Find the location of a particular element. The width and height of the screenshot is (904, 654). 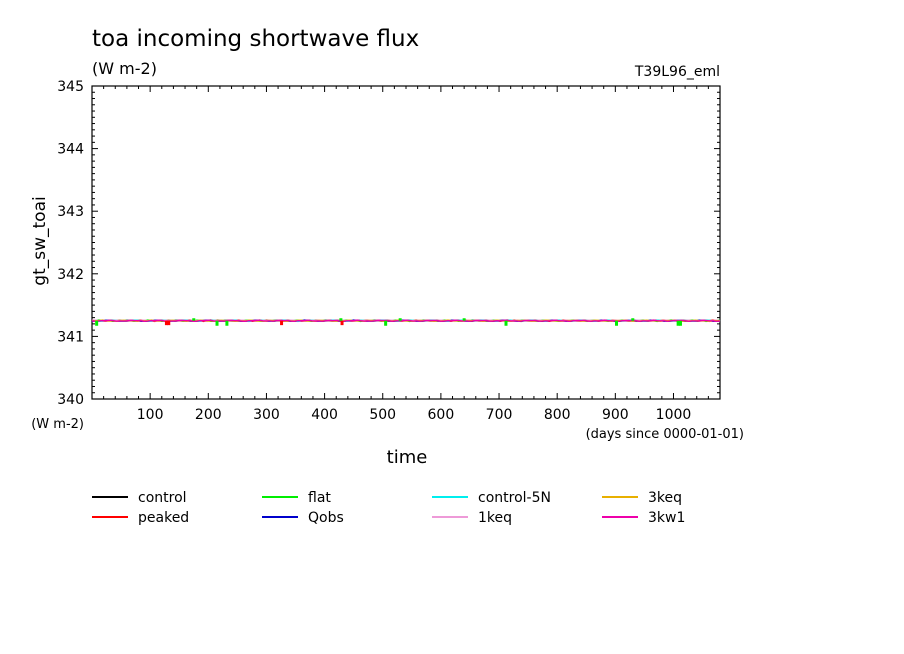

legend-item-Qobs: Qobs is located at coordinates (303, 518).